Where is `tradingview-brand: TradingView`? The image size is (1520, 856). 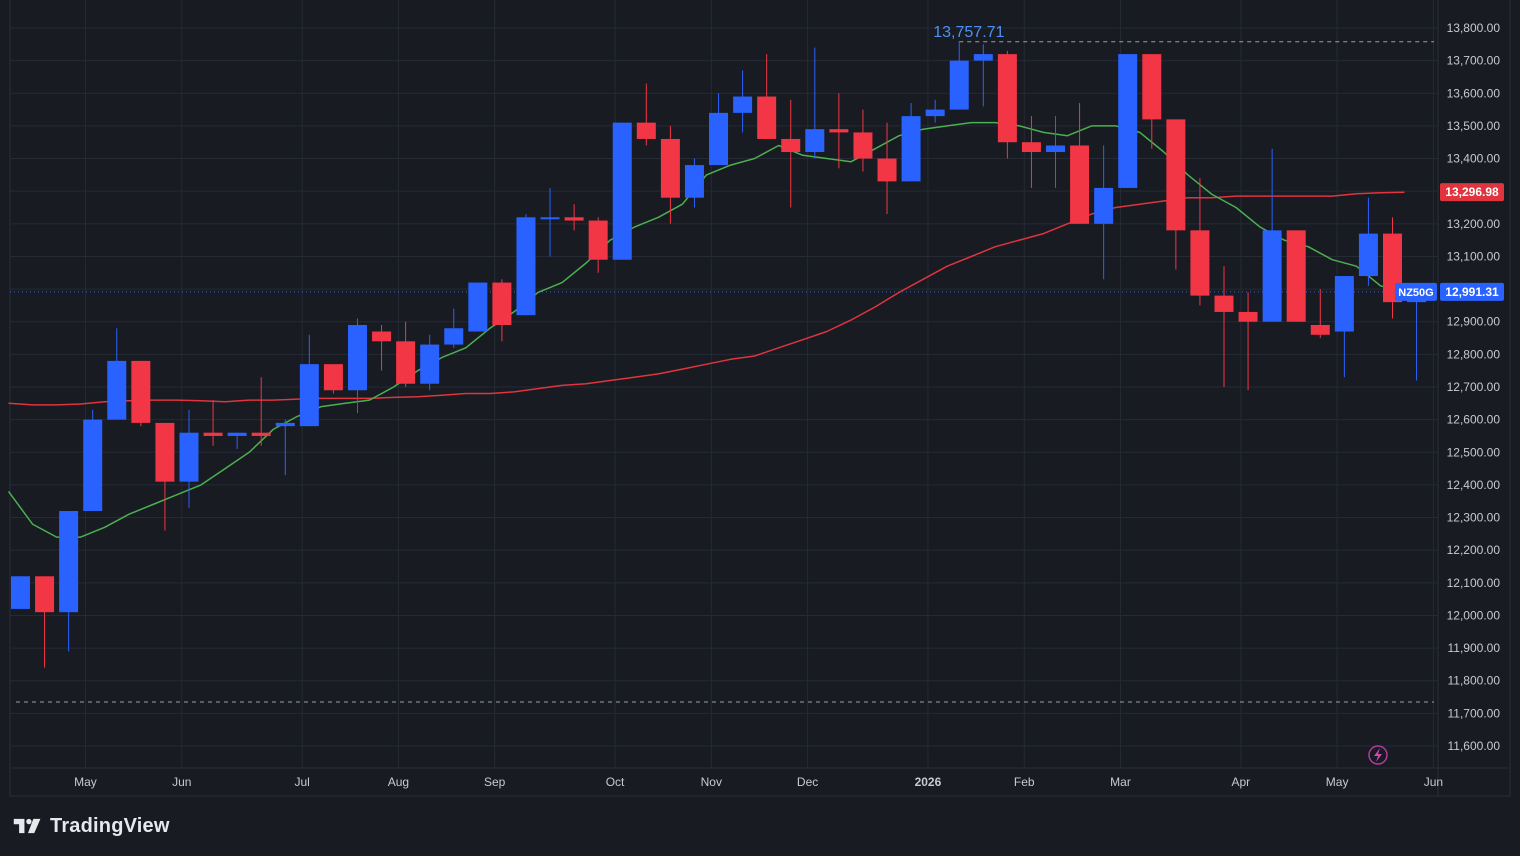 tradingview-brand: TradingView is located at coordinates (91, 826).